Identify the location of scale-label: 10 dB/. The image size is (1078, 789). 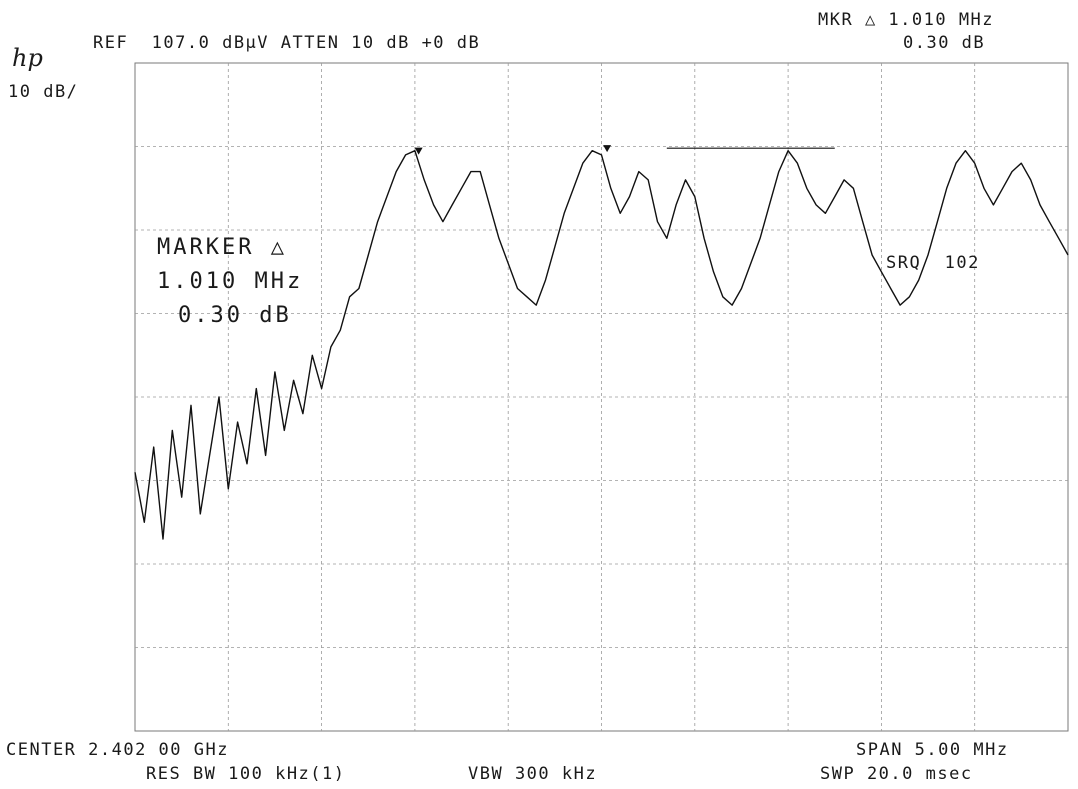
(43, 92).